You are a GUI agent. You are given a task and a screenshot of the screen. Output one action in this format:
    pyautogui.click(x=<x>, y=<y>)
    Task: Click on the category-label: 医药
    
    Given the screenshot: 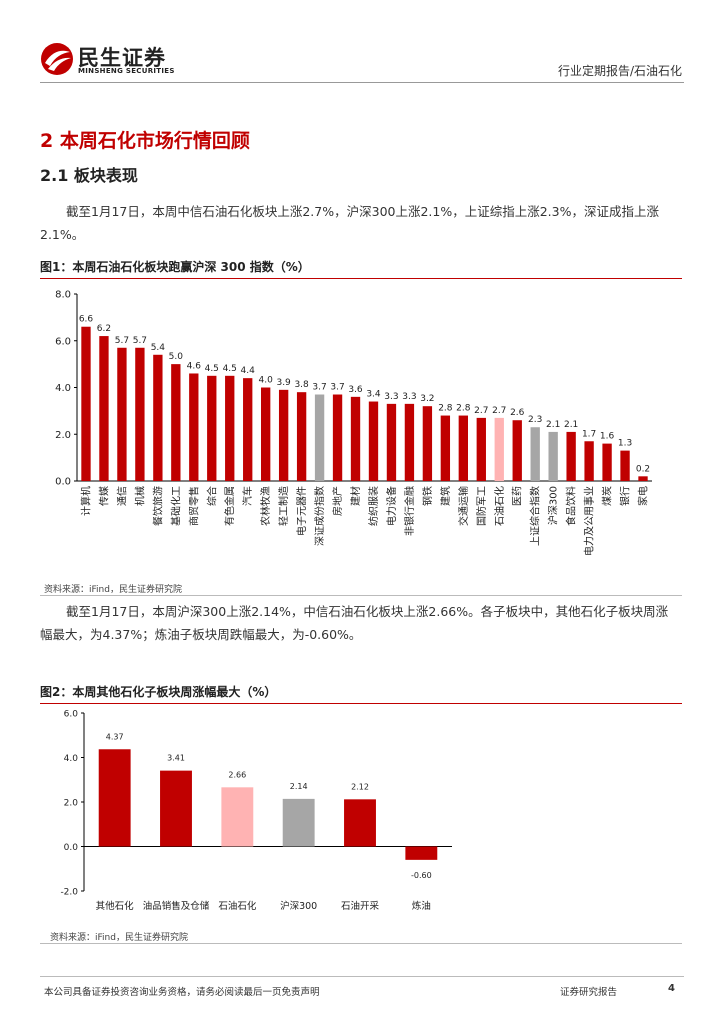 What is the action you would take?
    pyautogui.click(x=518, y=496)
    